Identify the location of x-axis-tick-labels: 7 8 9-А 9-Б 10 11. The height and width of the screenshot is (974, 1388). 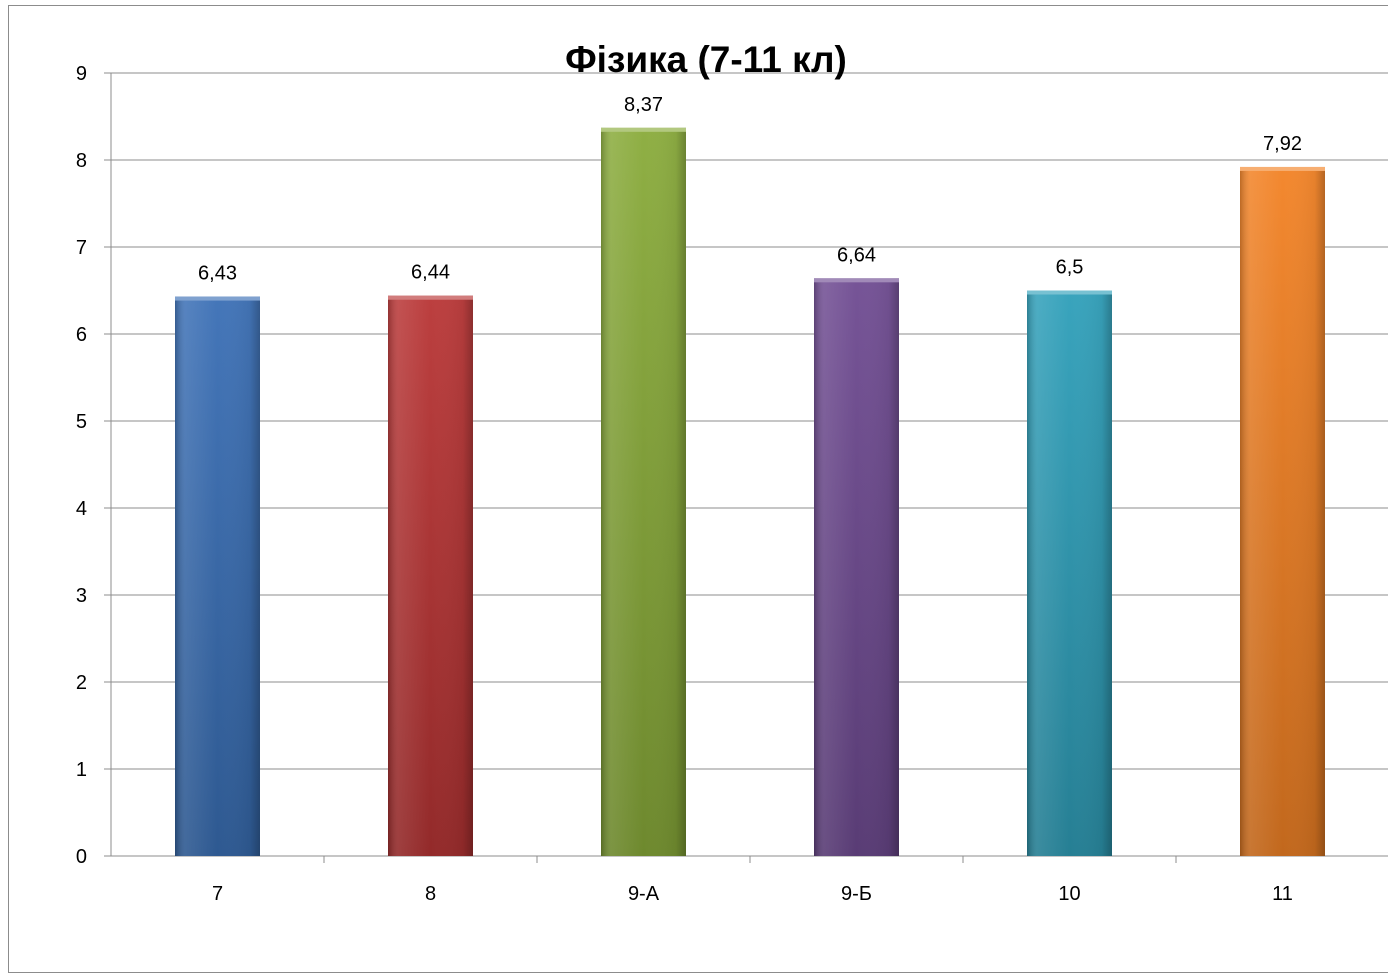
(752, 894).